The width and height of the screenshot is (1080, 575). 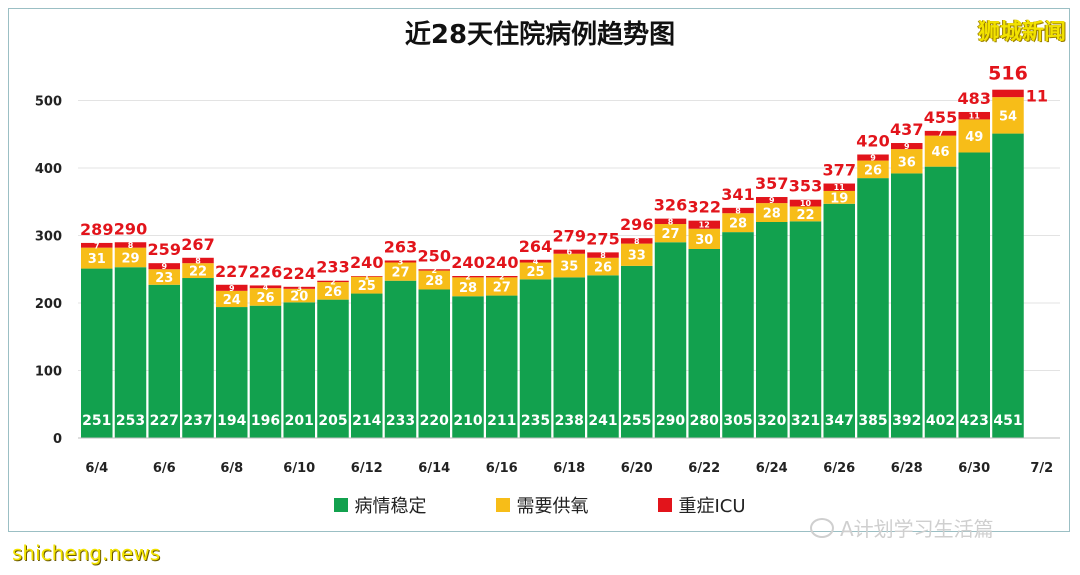 What do you see at coordinates (265, 271) in the screenshot?
I see `data-label-total: 226` at bounding box center [265, 271].